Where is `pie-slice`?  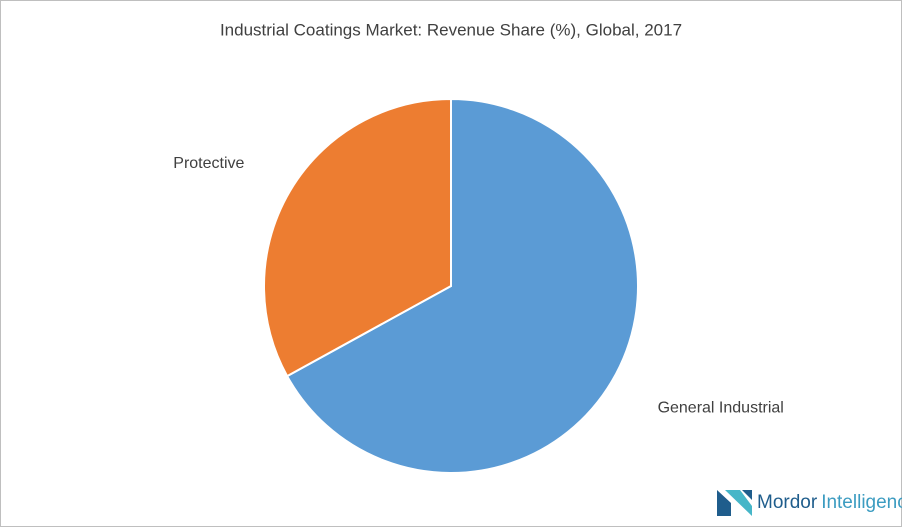
pie-slice is located at coordinates (357, 237).